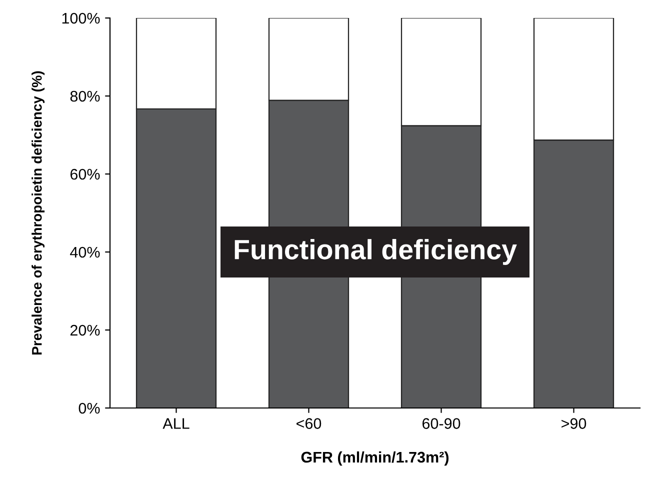 Image resolution: width=652 pixels, height=482 pixels. I want to click on y-tick-label: 20%, so click(85, 330).